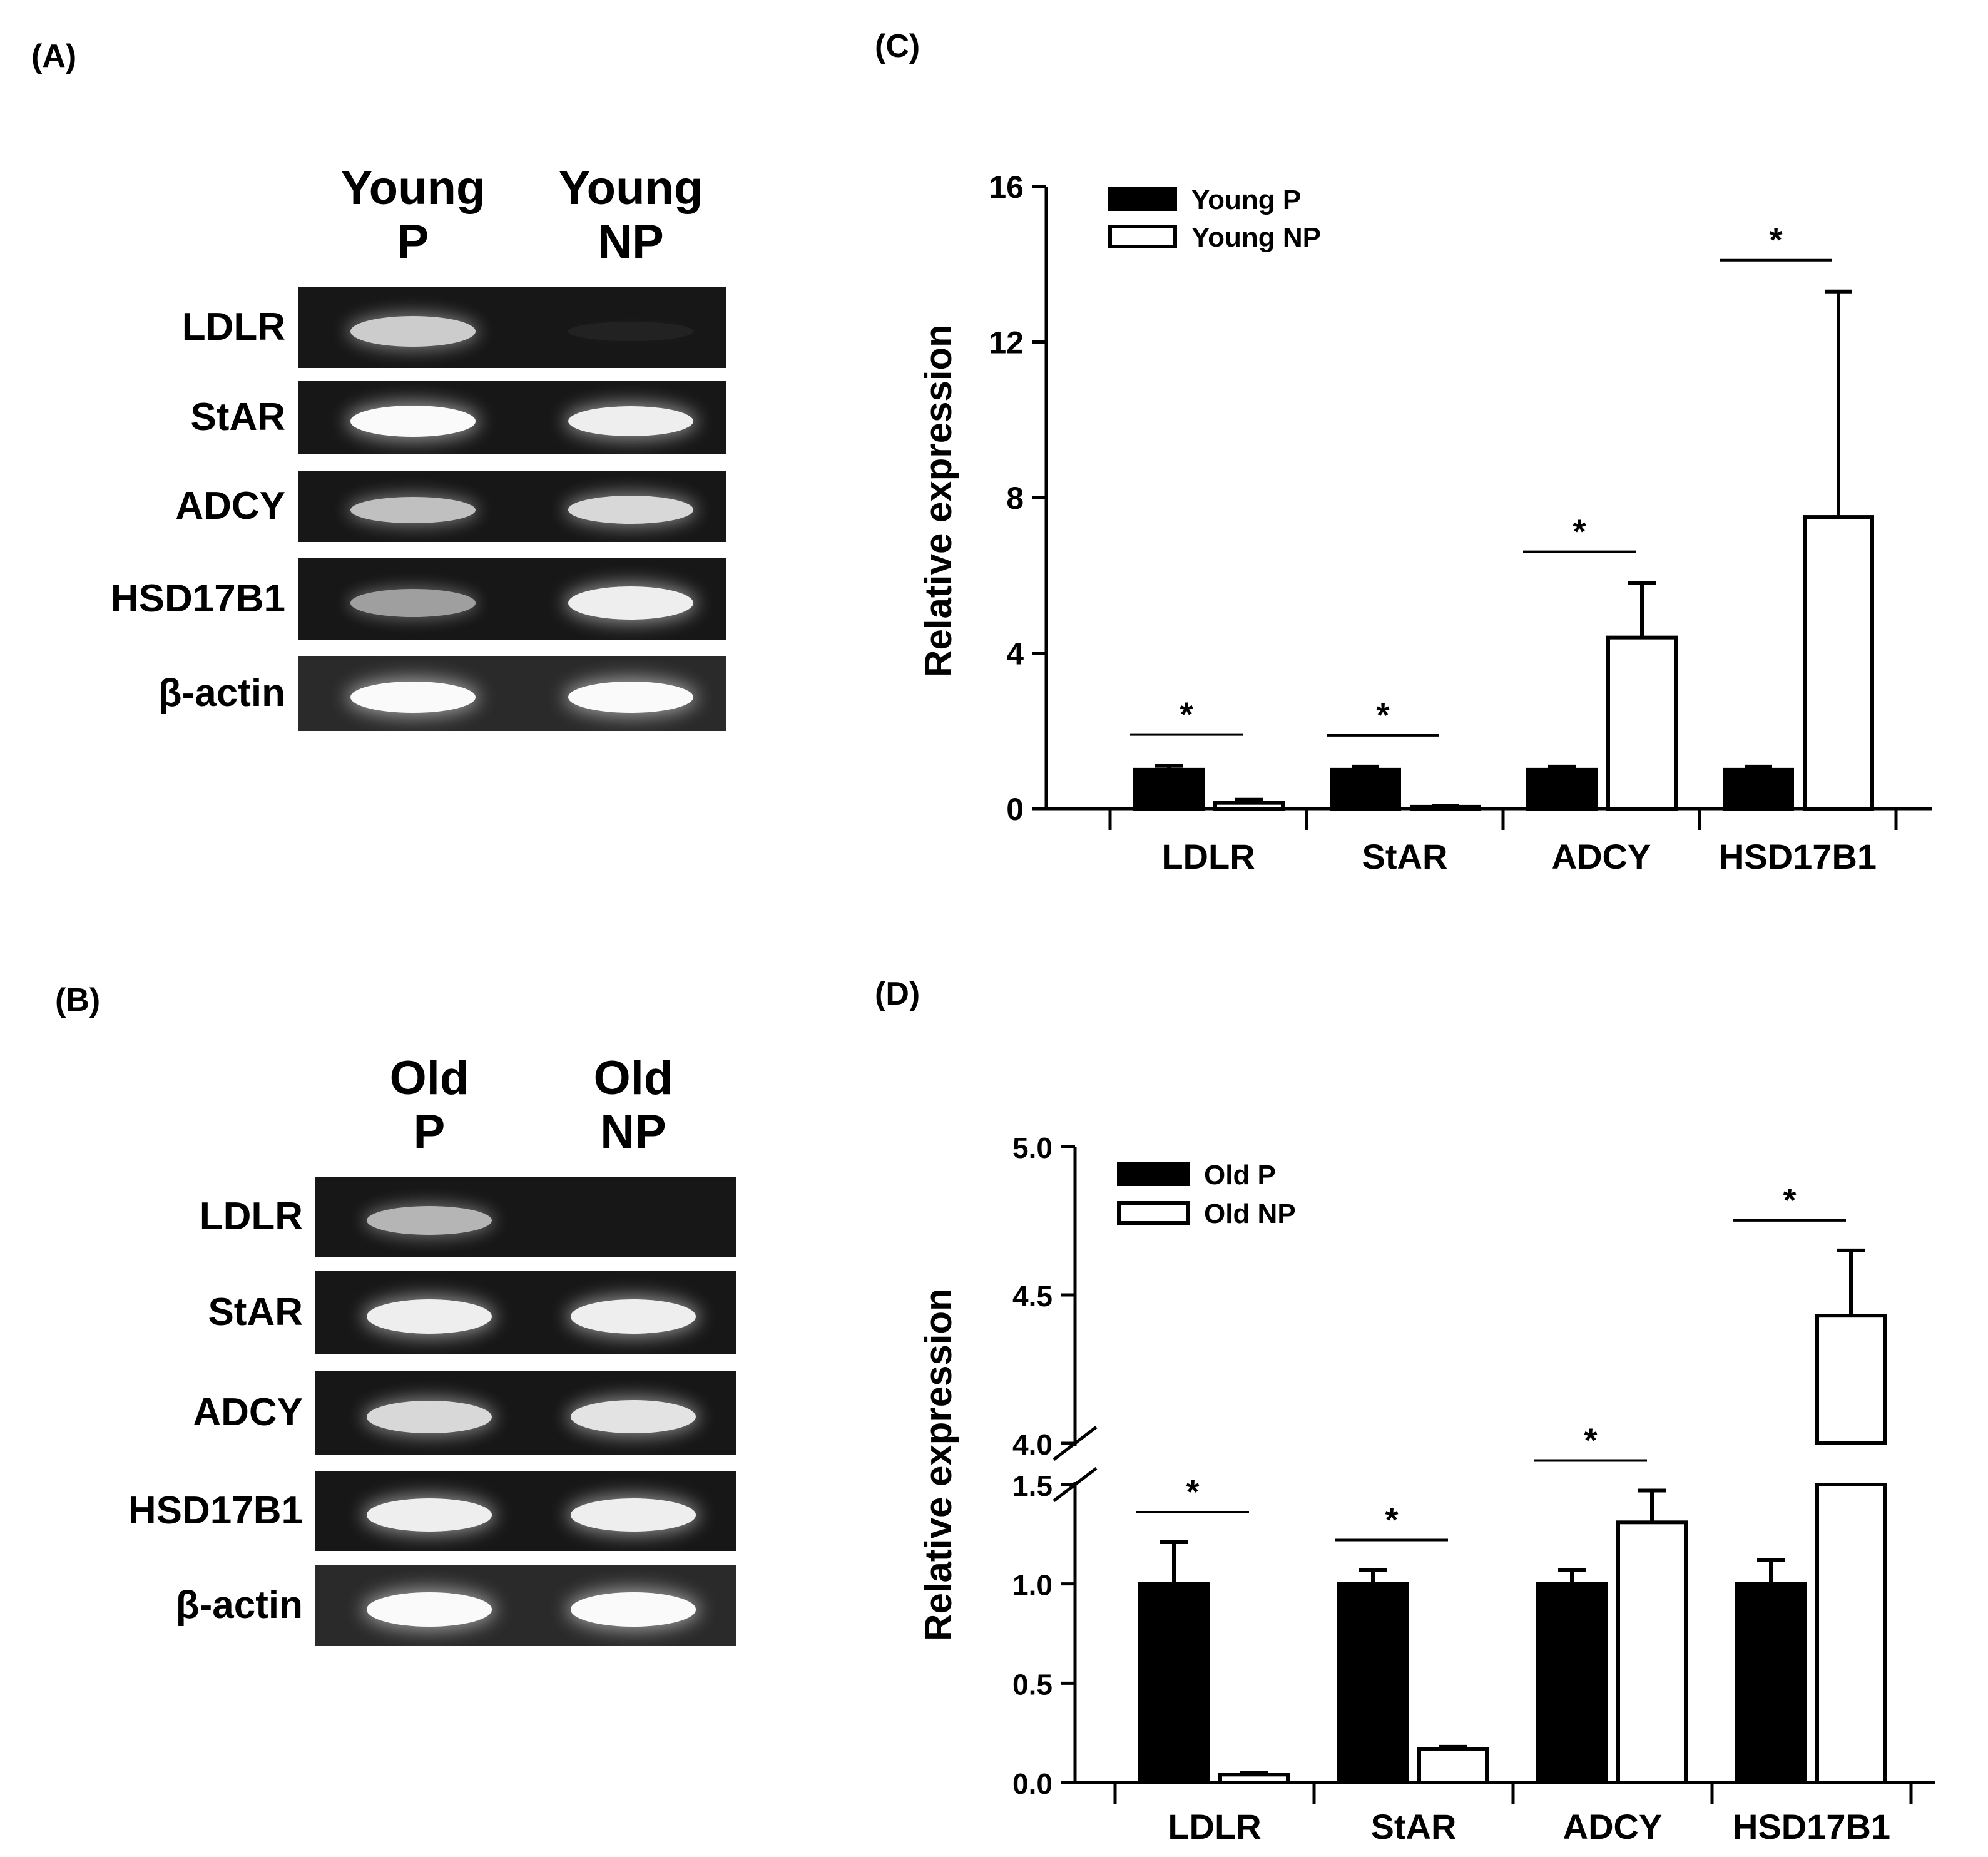 This screenshot has height=1857, width=1988. I want to click on gel-a-lane-condition: P, so click(413, 242).